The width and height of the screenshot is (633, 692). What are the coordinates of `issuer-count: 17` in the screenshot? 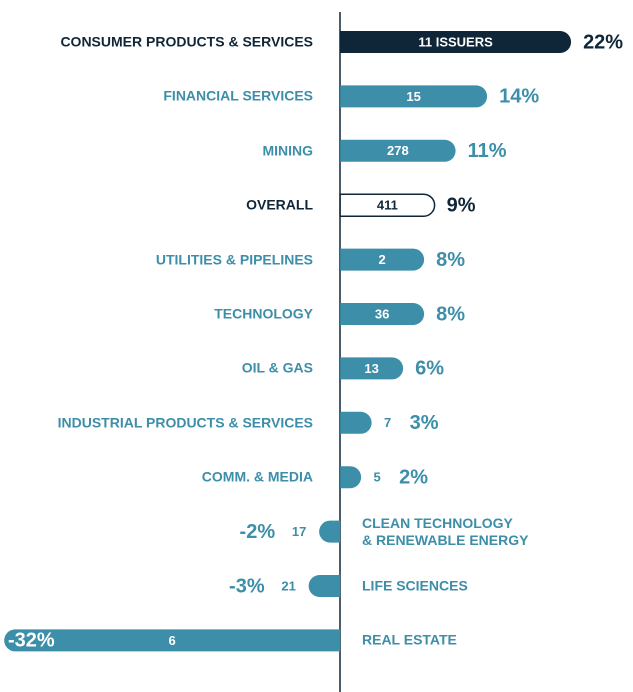 It's located at (299, 531).